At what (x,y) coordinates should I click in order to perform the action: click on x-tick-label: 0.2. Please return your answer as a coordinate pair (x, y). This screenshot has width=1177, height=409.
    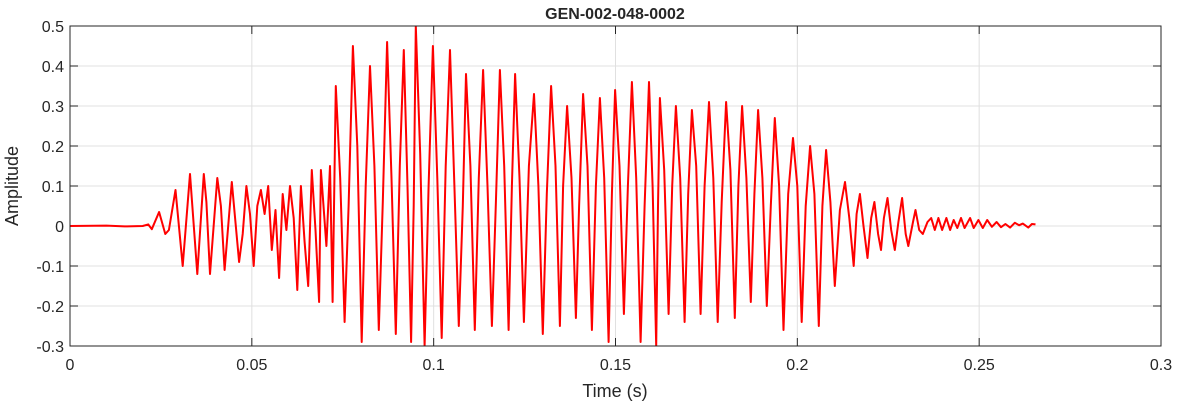
    Looking at the image, I should click on (797, 365).